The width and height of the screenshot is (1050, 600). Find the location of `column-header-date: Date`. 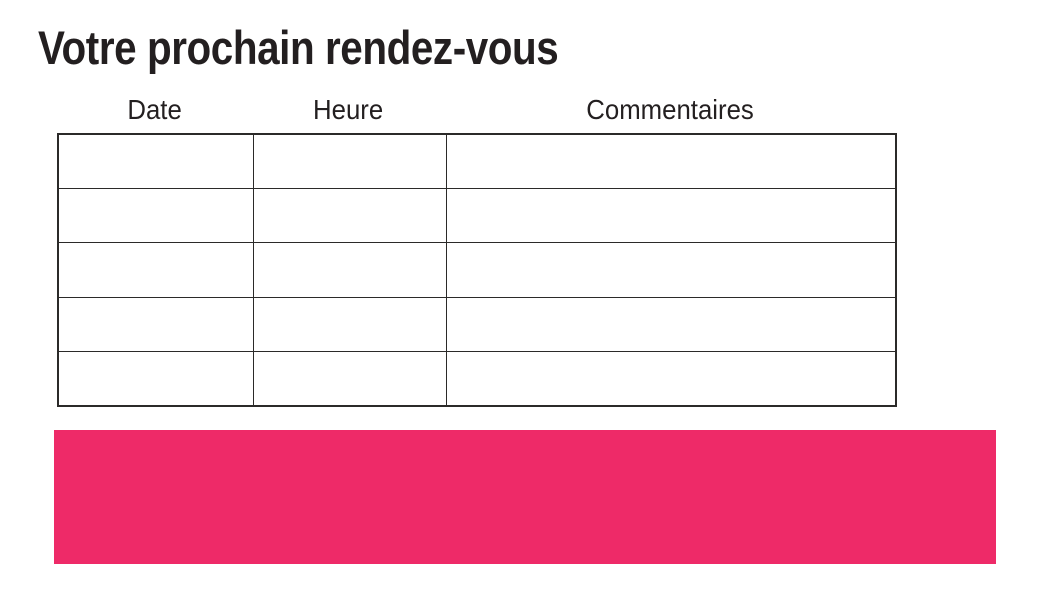

column-header-date: Date is located at coordinates (154, 109).